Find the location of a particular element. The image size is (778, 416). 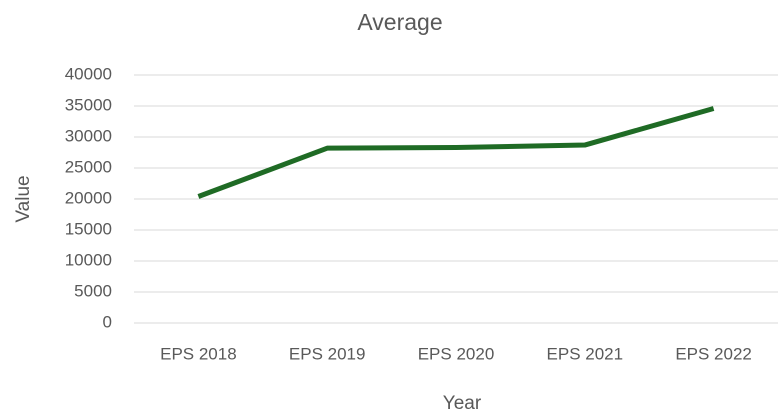

y-tick-label: 0 is located at coordinates (107, 321).